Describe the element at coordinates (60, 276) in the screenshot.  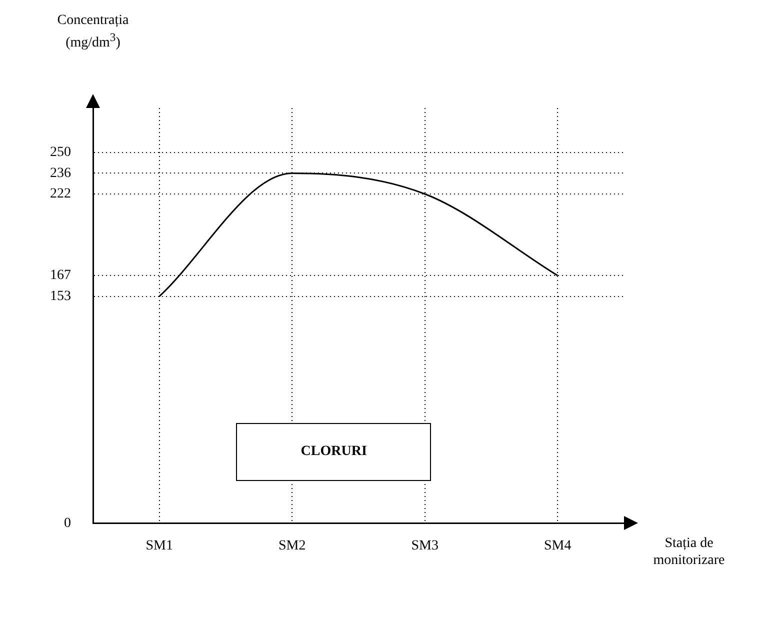
I see `y-tick-label: 167` at that location.